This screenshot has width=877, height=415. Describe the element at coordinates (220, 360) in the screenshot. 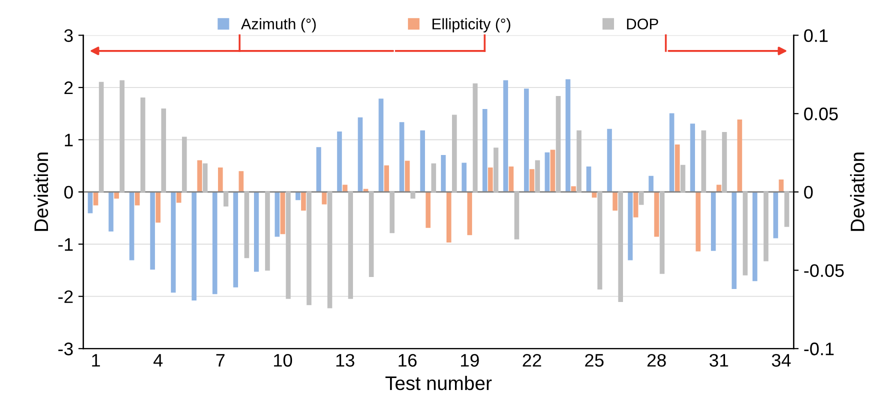

I see `x-tick-label: 7` at that location.